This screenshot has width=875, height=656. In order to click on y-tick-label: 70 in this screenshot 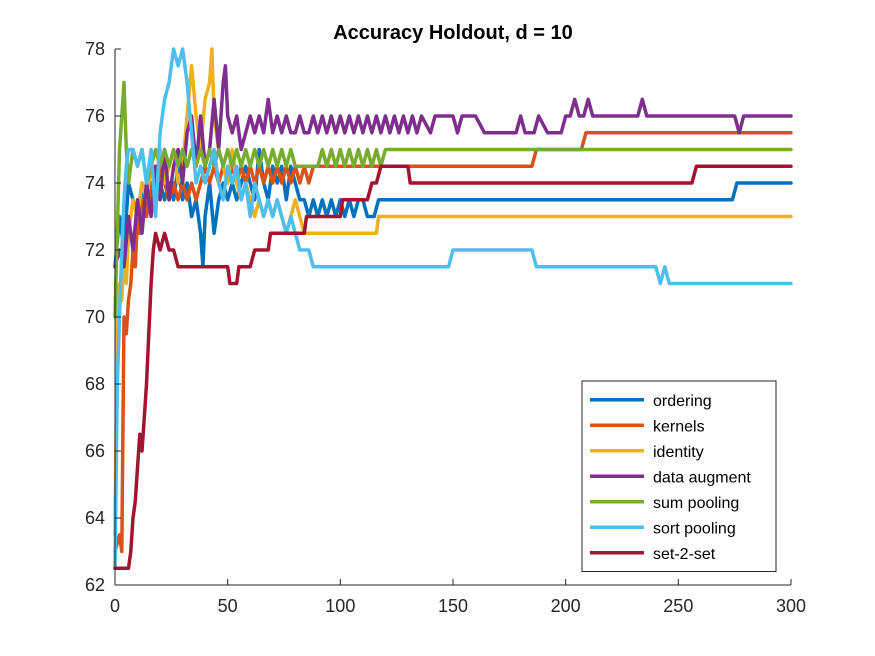, I will do `click(95, 317)`.